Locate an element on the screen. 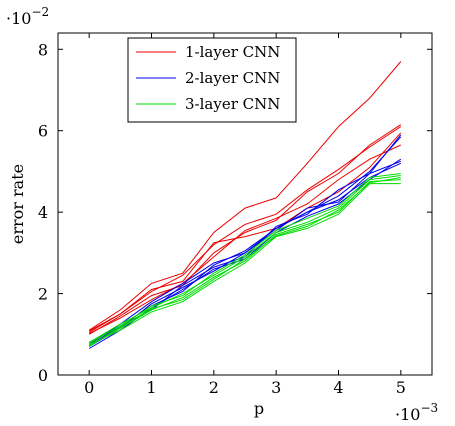 Image resolution: width=455 pixels, height=426 pixels. x-tick-label: 5 is located at coordinates (401, 387).